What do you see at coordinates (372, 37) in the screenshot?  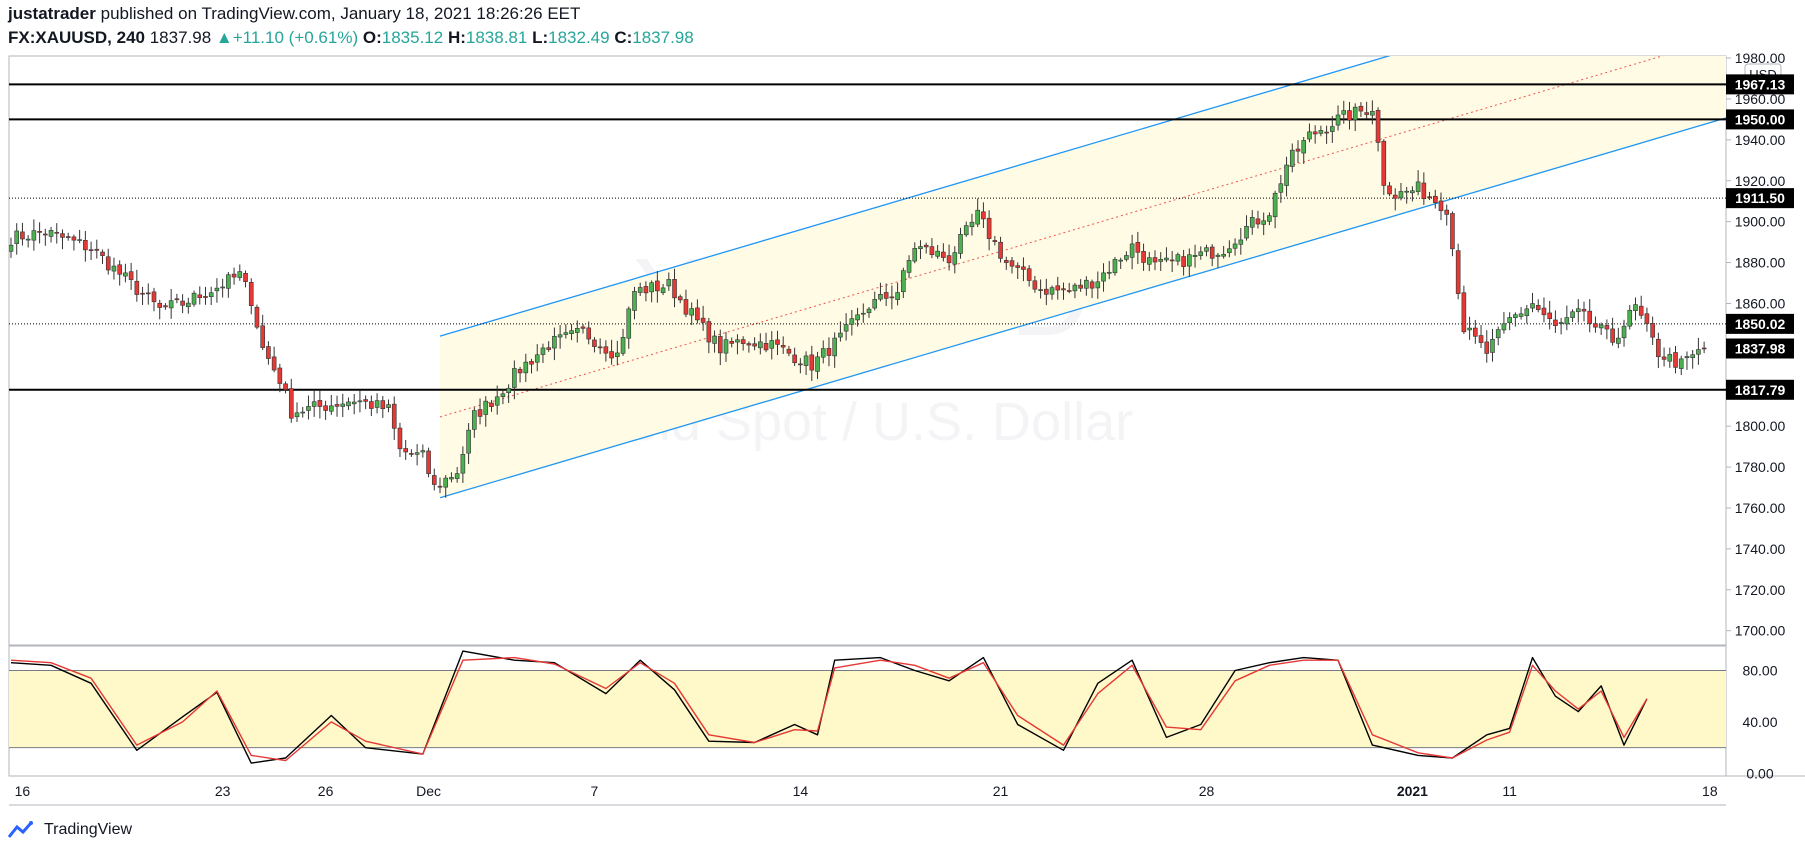 I see `open-label: O:` at bounding box center [372, 37].